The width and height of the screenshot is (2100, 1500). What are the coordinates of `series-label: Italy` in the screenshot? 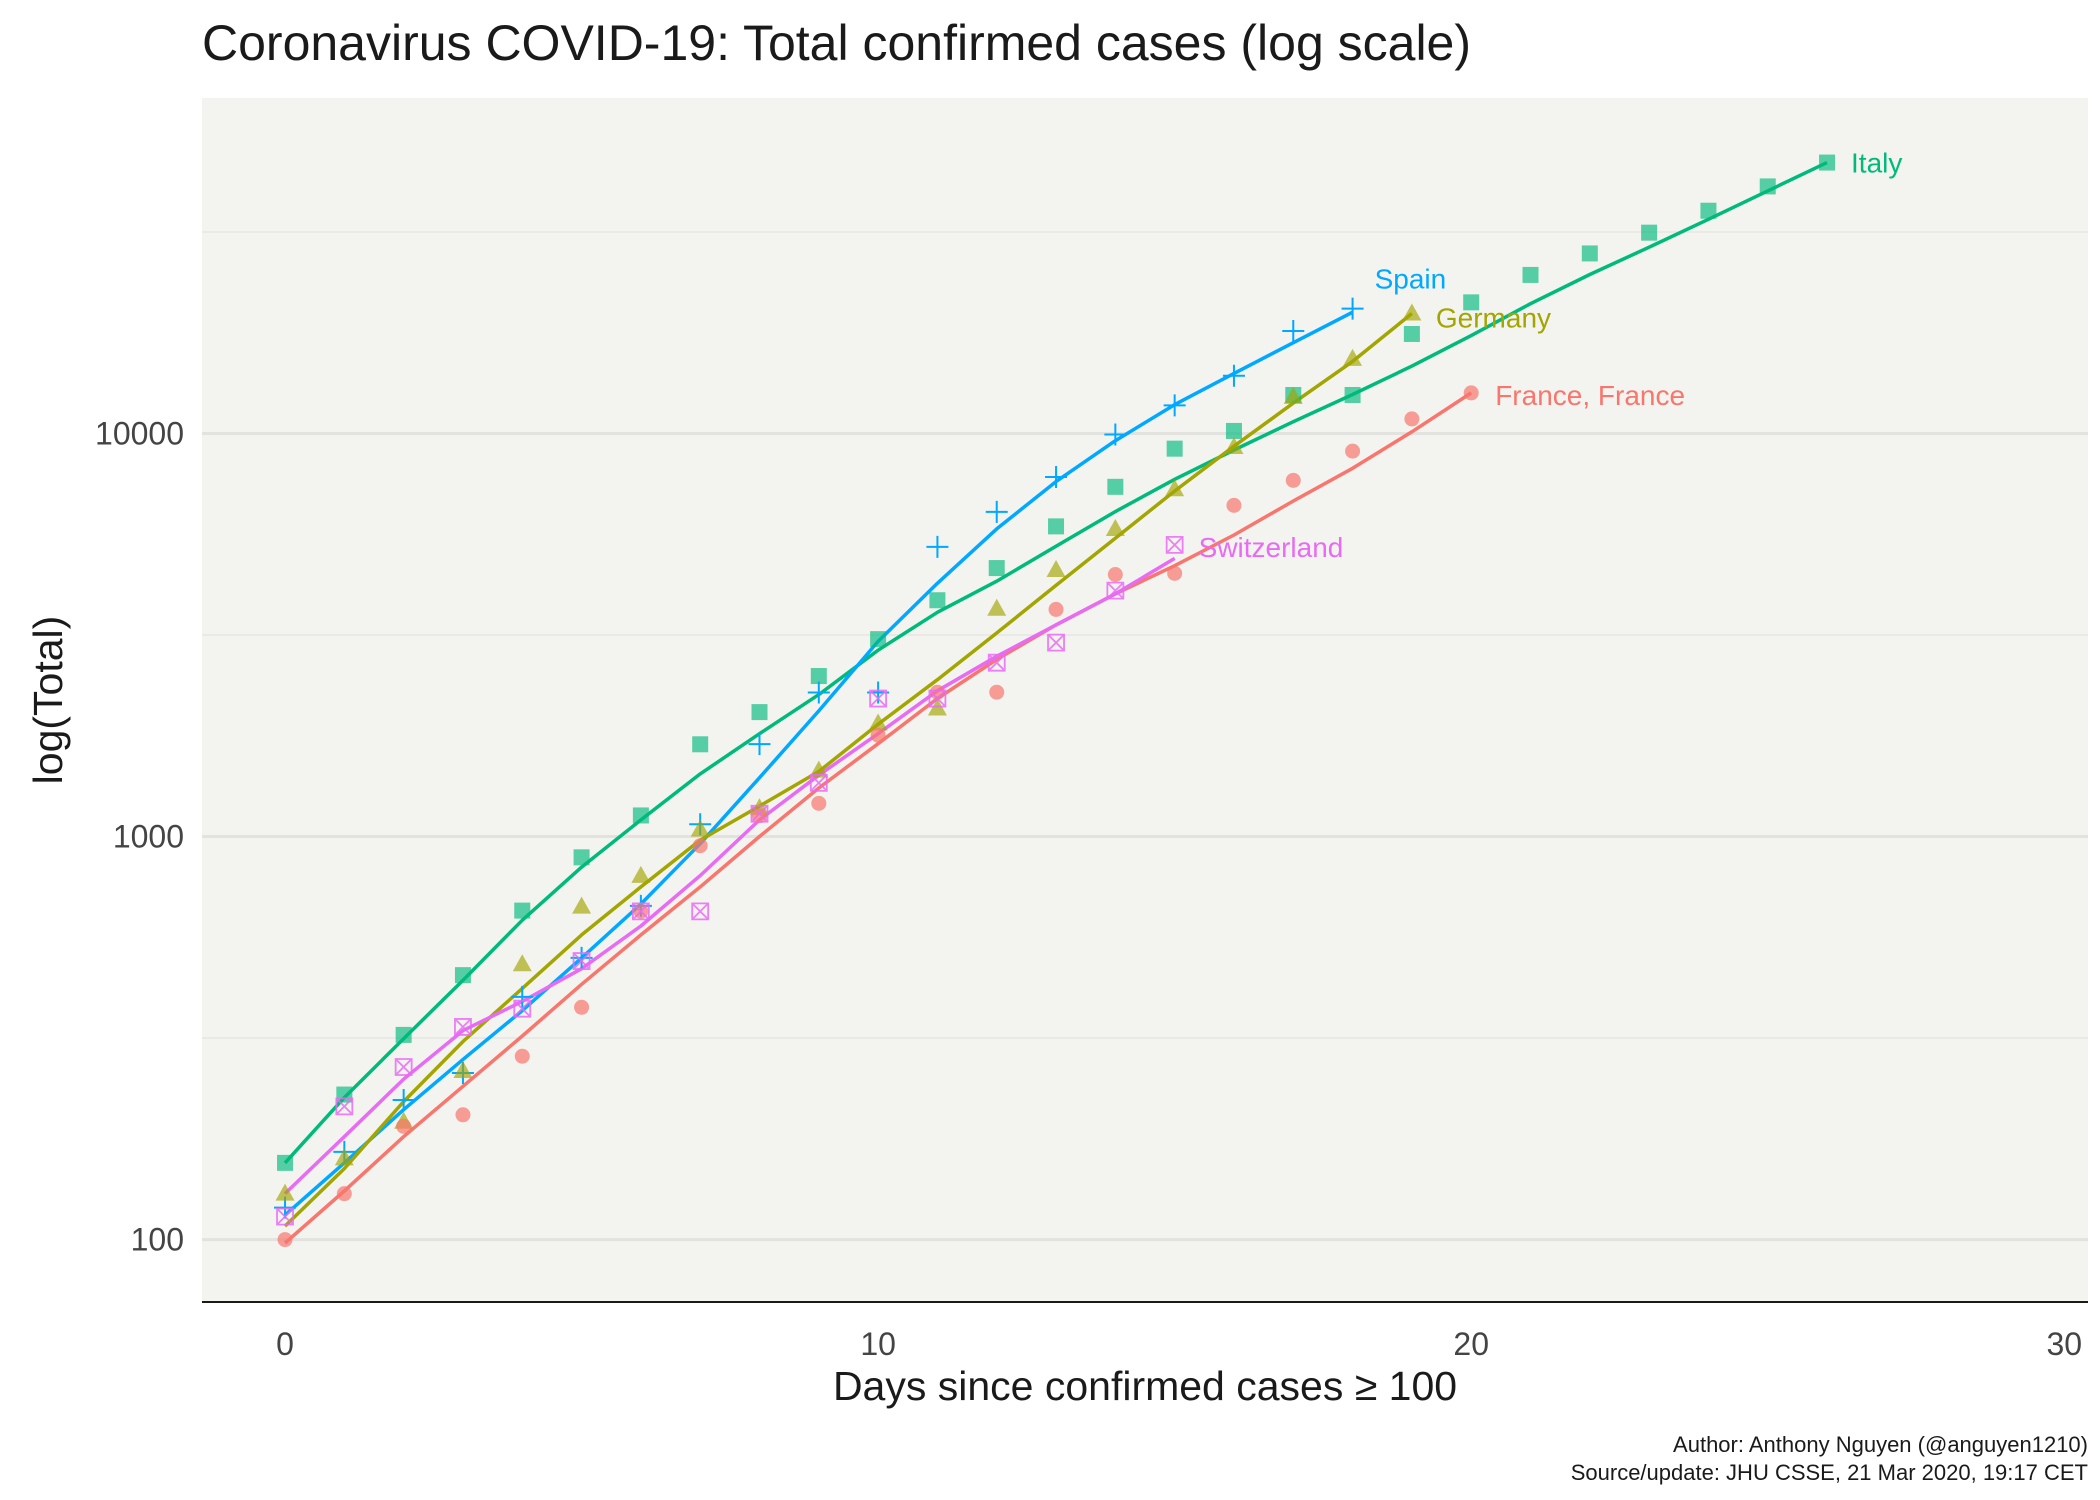 It's located at (1876, 163).